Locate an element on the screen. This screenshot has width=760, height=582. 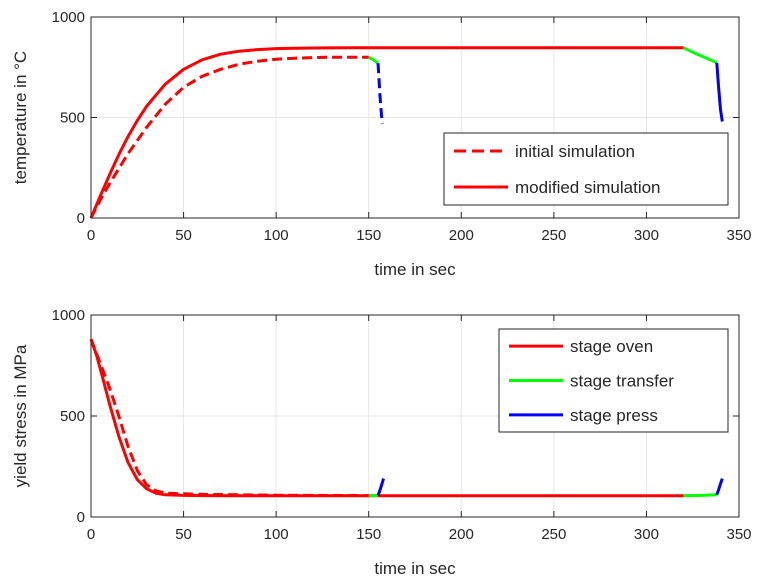
legend: stage oven stage transfer stage press is located at coordinates (613, 380).